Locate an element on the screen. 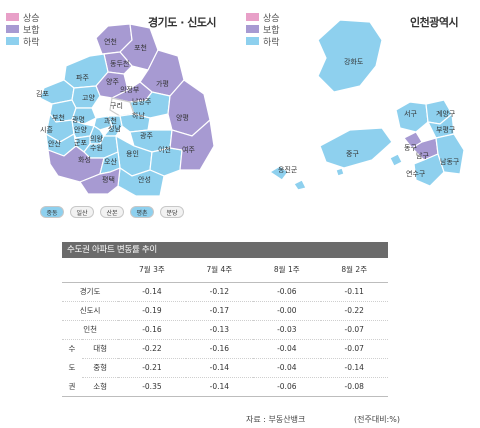 The height and width of the screenshot is (428, 480). table-cell: -0.22 is located at coordinates (354, 310).